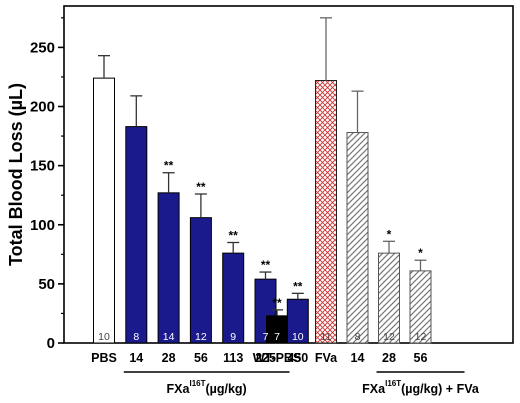  Describe the element at coordinates (42, 47) in the screenshot. I see `y-tick-label: 250` at that location.